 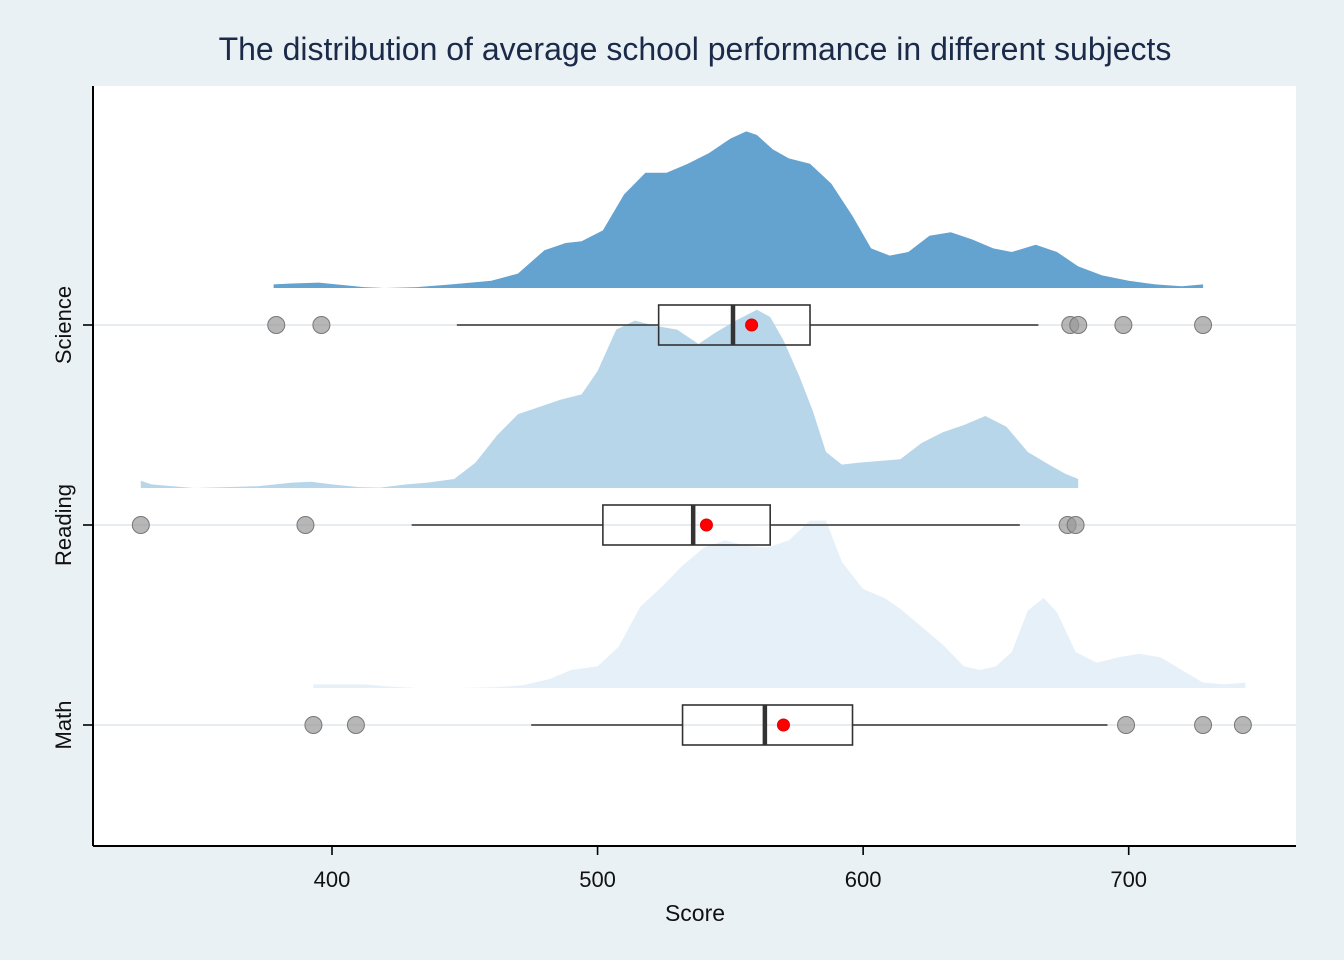 I want to click on x-tick-label-400: 400, so click(x=332, y=879).